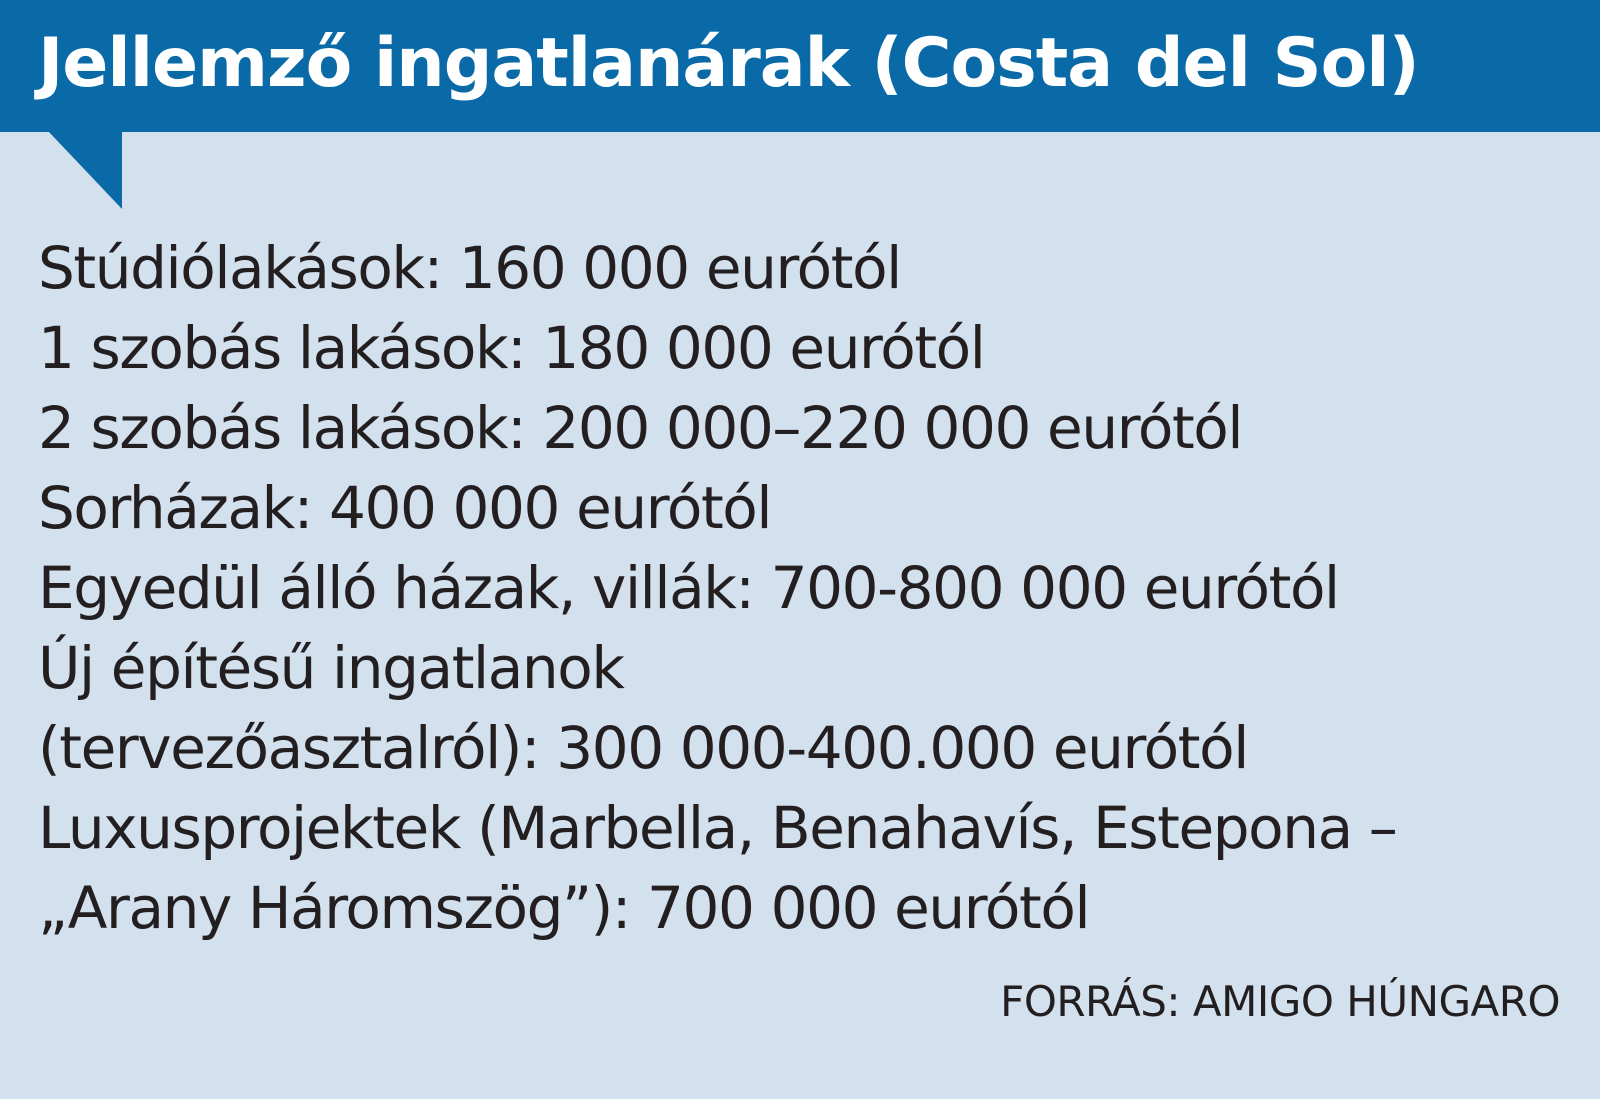  I want to click on price-line-new-builds: Új építésű ingatlanok, so click(331, 668).